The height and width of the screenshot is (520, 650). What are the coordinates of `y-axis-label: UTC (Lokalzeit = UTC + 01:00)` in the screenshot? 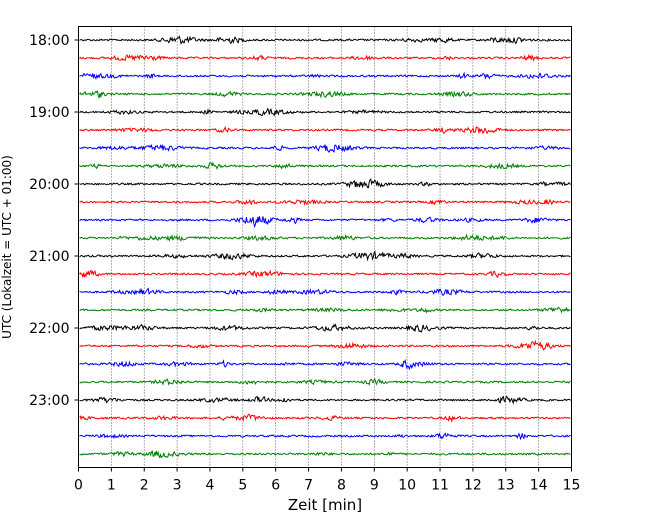 It's located at (7, 247).